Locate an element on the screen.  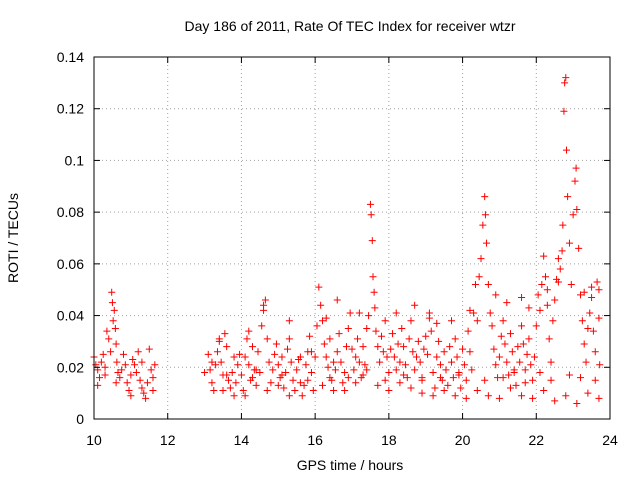
x-tick-label: 22 is located at coordinates (536, 440).